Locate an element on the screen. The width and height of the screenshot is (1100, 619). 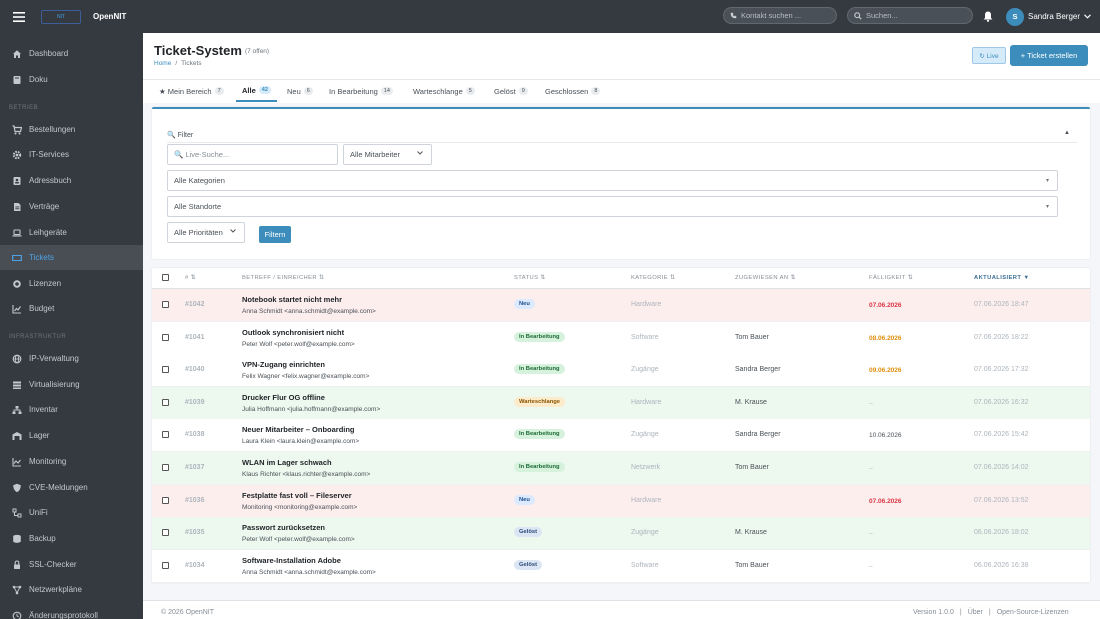
filter-header: 🔍 Filter ▲ is located at coordinates (622, 135).